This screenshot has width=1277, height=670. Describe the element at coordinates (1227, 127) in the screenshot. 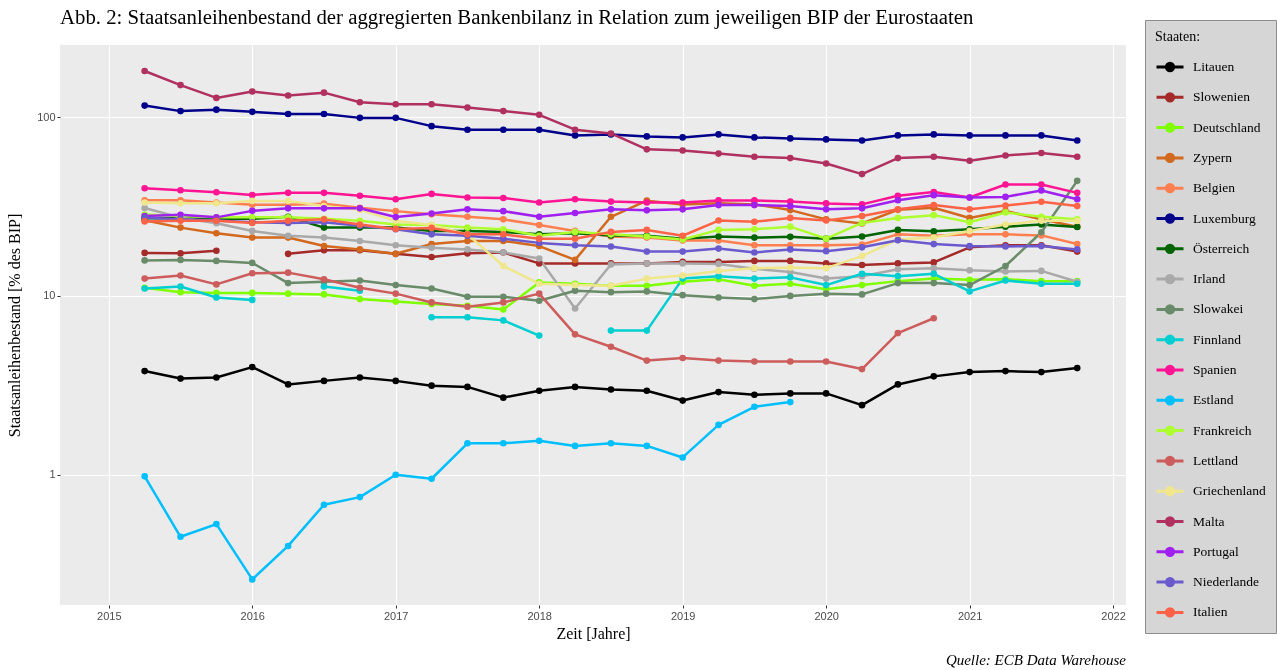

I see `legend-label: Deutschland` at that location.